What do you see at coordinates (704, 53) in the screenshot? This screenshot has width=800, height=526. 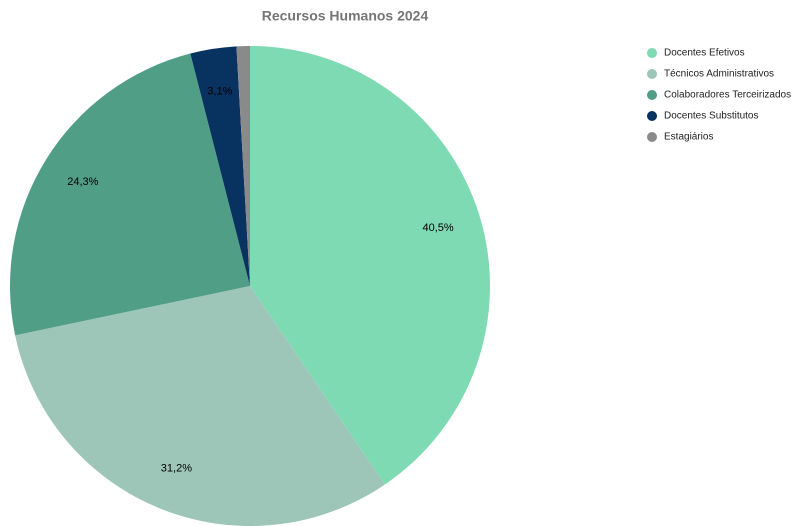 I see `legend-label: Docentes Efetivos` at bounding box center [704, 53].